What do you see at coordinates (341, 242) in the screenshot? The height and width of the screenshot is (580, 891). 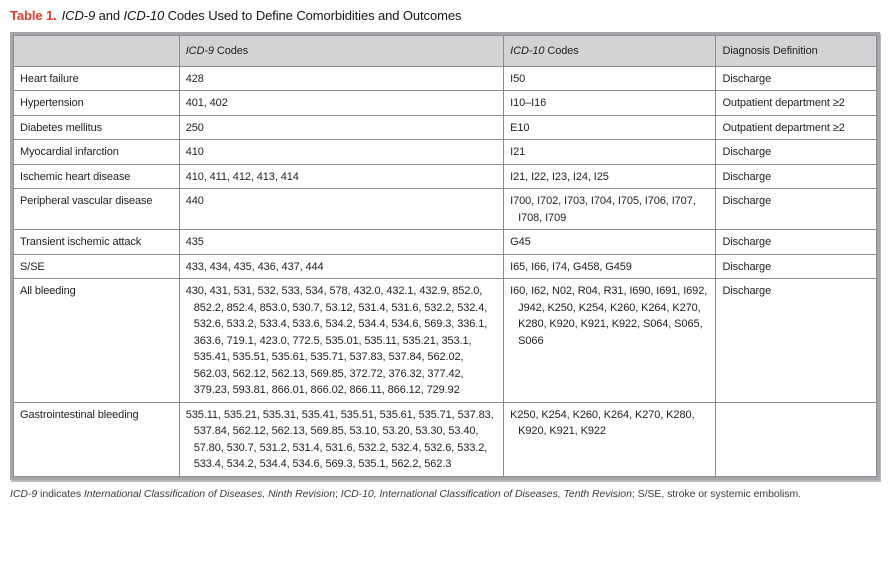 I see `icd9-codes-cell: 435` at bounding box center [341, 242].